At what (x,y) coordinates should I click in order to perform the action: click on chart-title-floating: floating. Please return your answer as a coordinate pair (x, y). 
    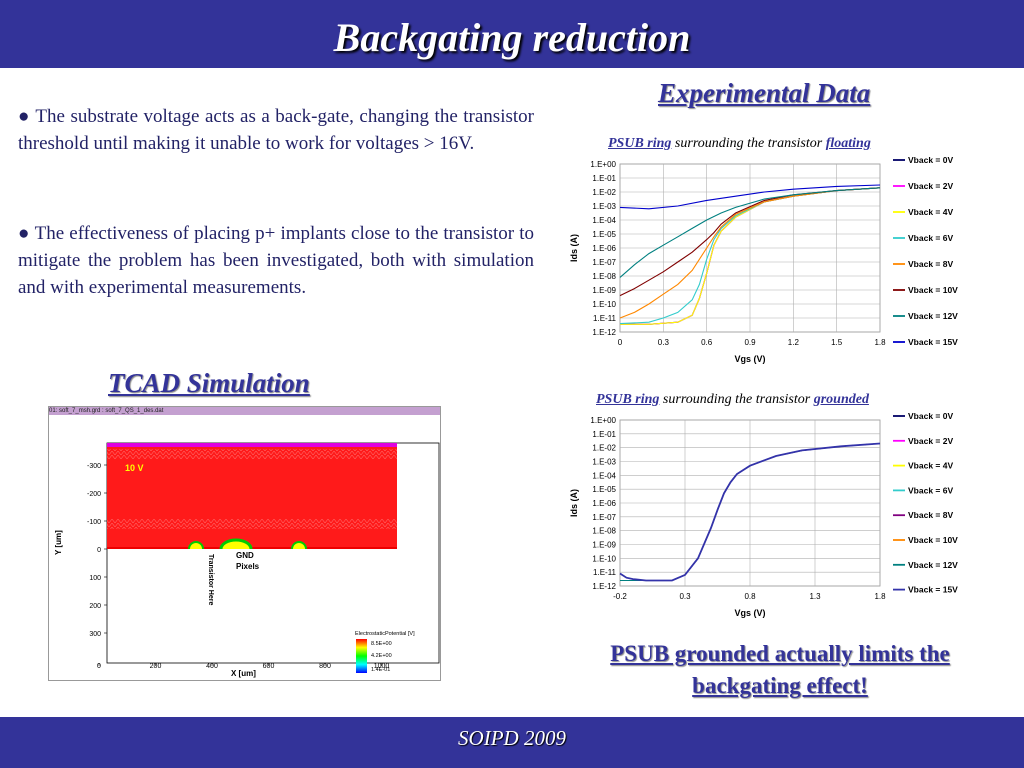
    Looking at the image, I should click on (848, 143).